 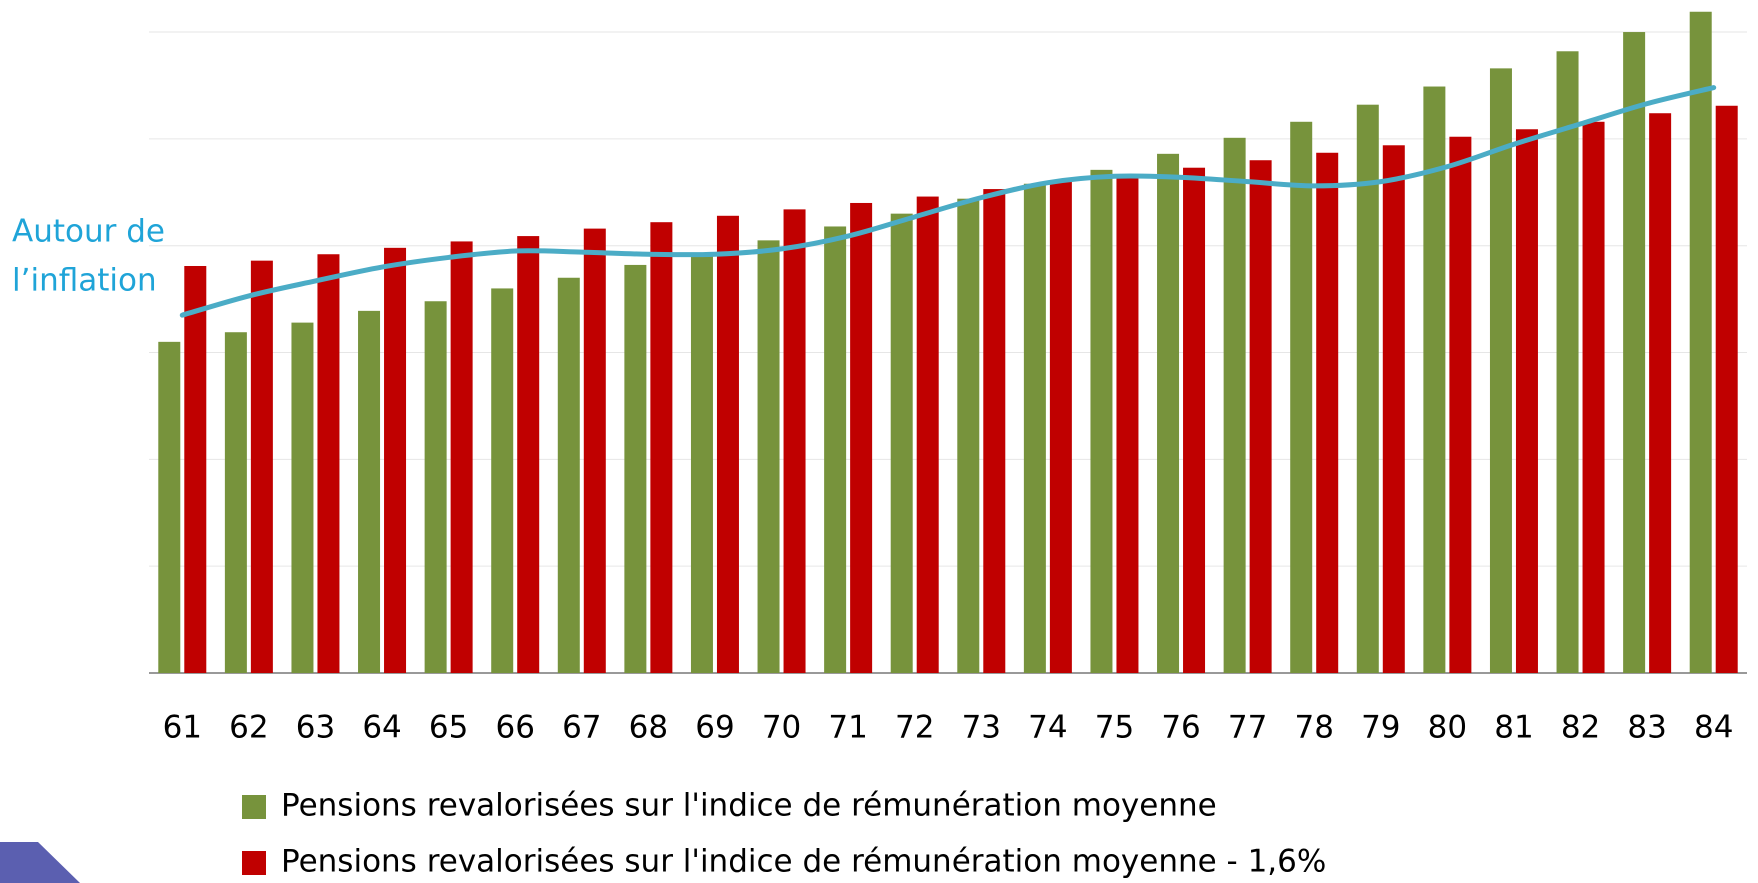 What do you see at coordinates (981, 728) in the screenshot?
I see `x-tick-label: 73` at bounding box center [981, 728].